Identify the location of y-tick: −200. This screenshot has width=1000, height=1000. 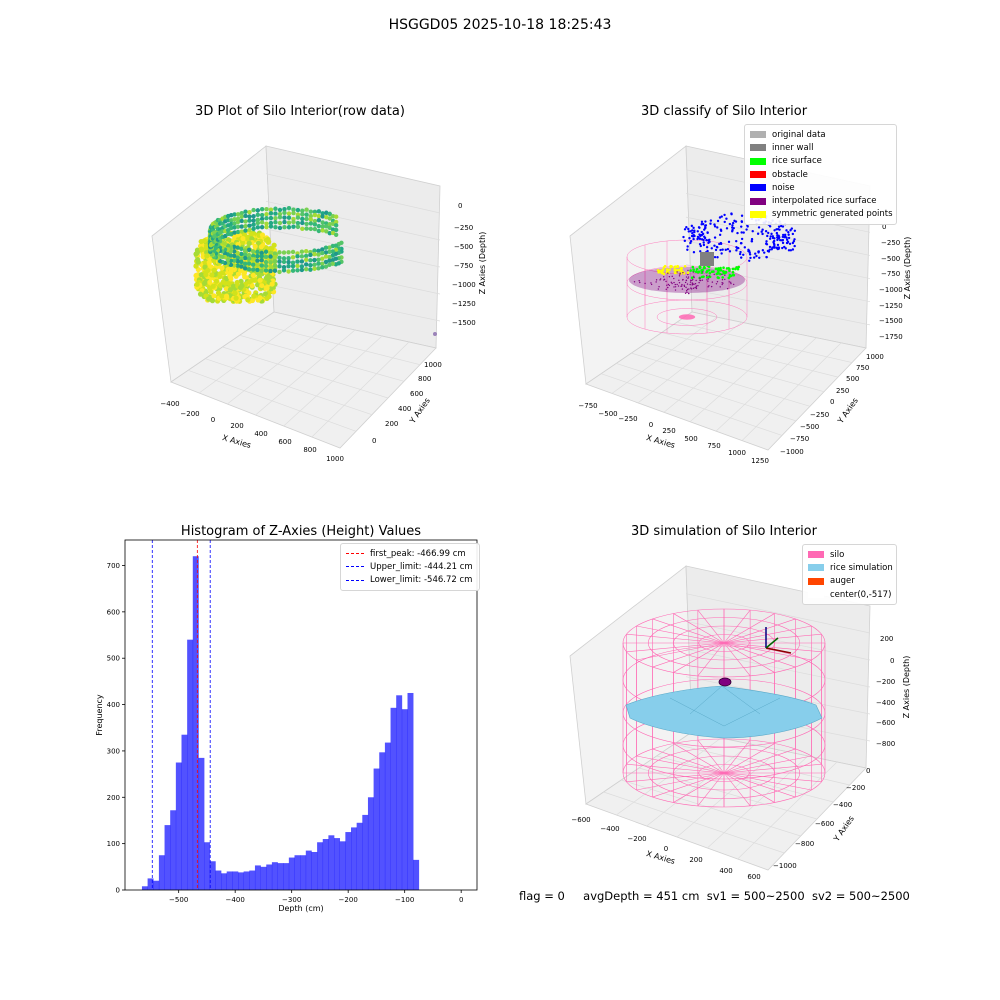
(855, 788).